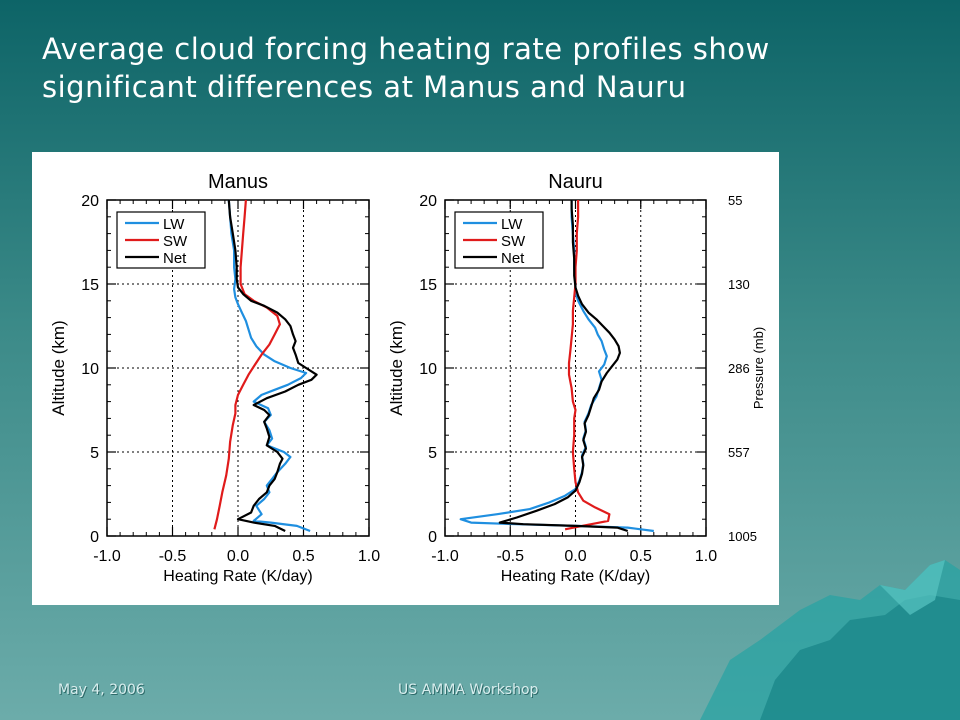 This screenshot has width=960, height=720. What do you see at coordinates (739, 284) in the screenshot?
I see `pressure-tick-label: 130` at bounding box center [739, 284].